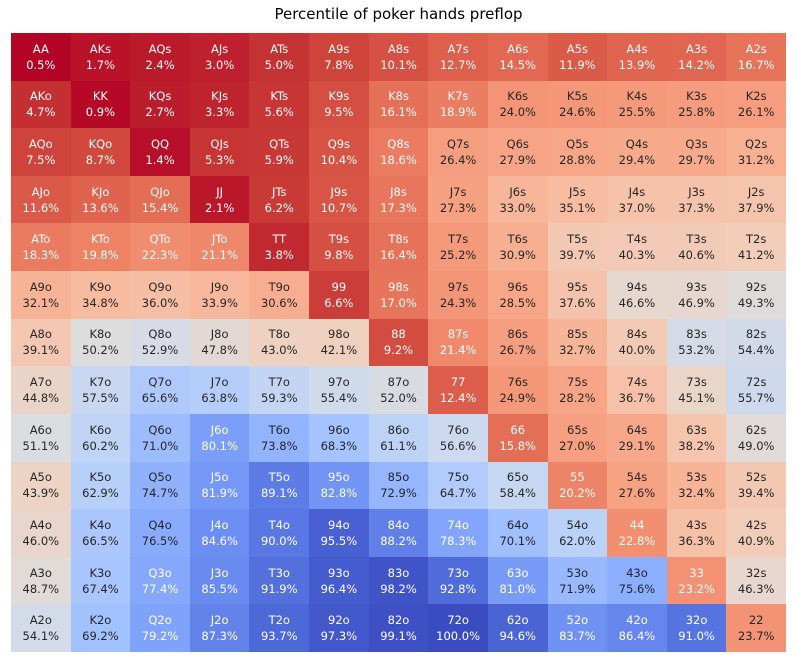  Describe the element at coordinates (219, 524) in the screenshot. I see `hand-label: J4o` at that location.